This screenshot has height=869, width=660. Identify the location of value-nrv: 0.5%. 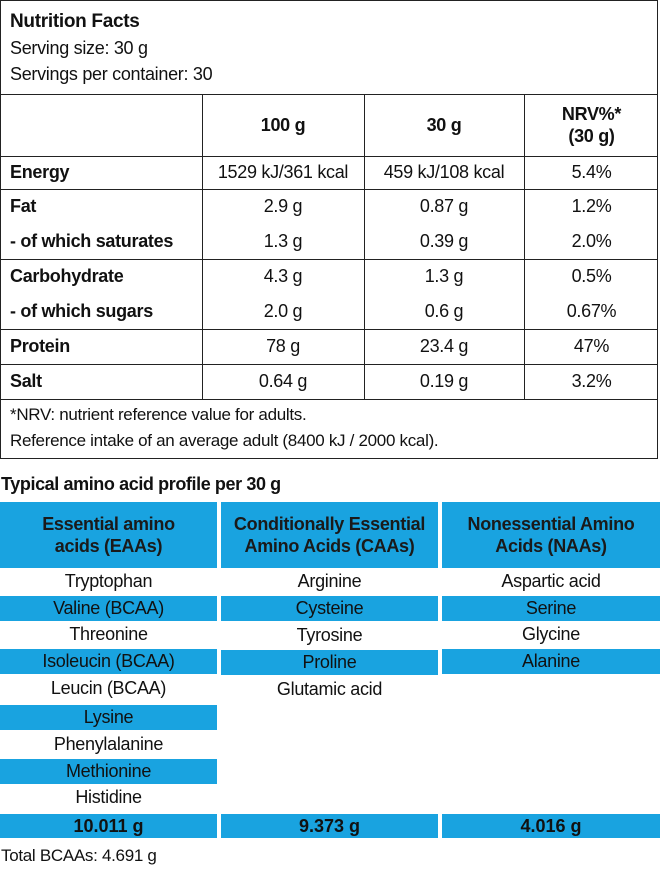
(591, 276).